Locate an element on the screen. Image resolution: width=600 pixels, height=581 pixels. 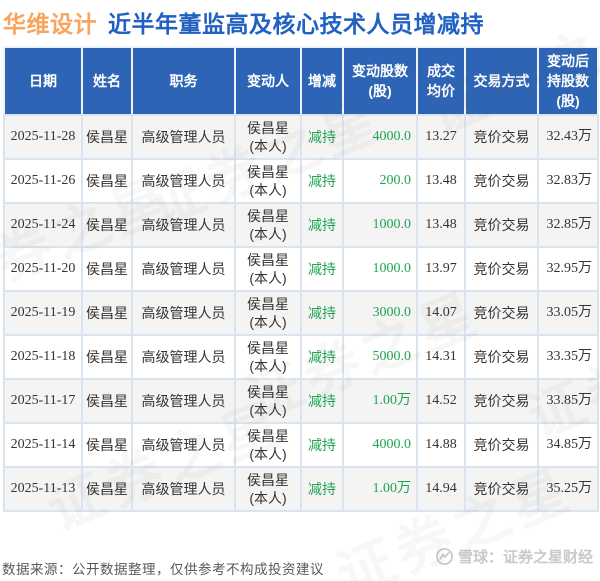
cell-shares-after: 35.25万 is located at coordinates (568, 489).